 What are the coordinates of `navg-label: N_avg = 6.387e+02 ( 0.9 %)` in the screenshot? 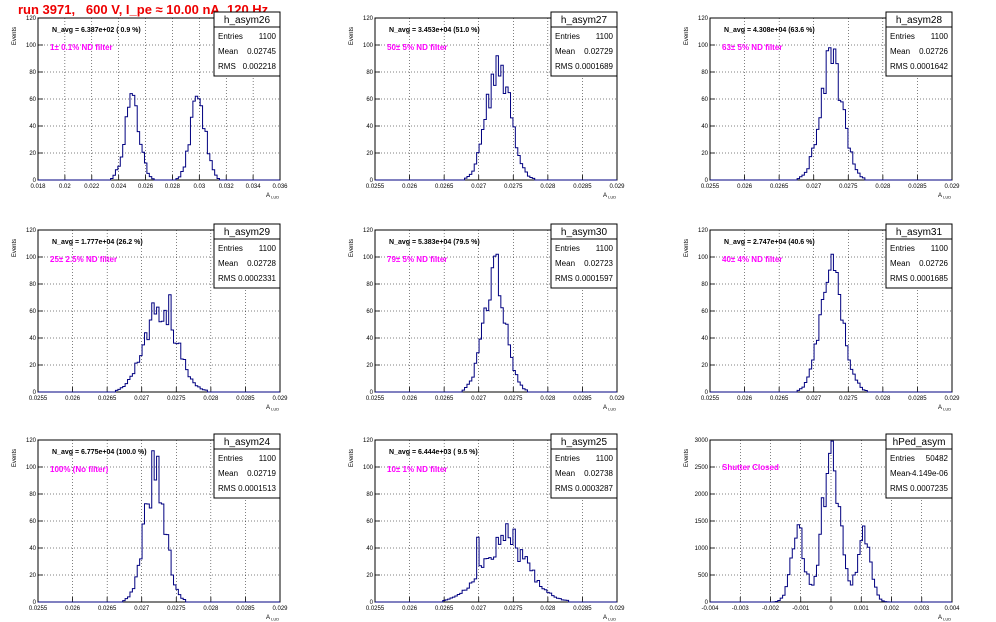 It's located at (96, 30).